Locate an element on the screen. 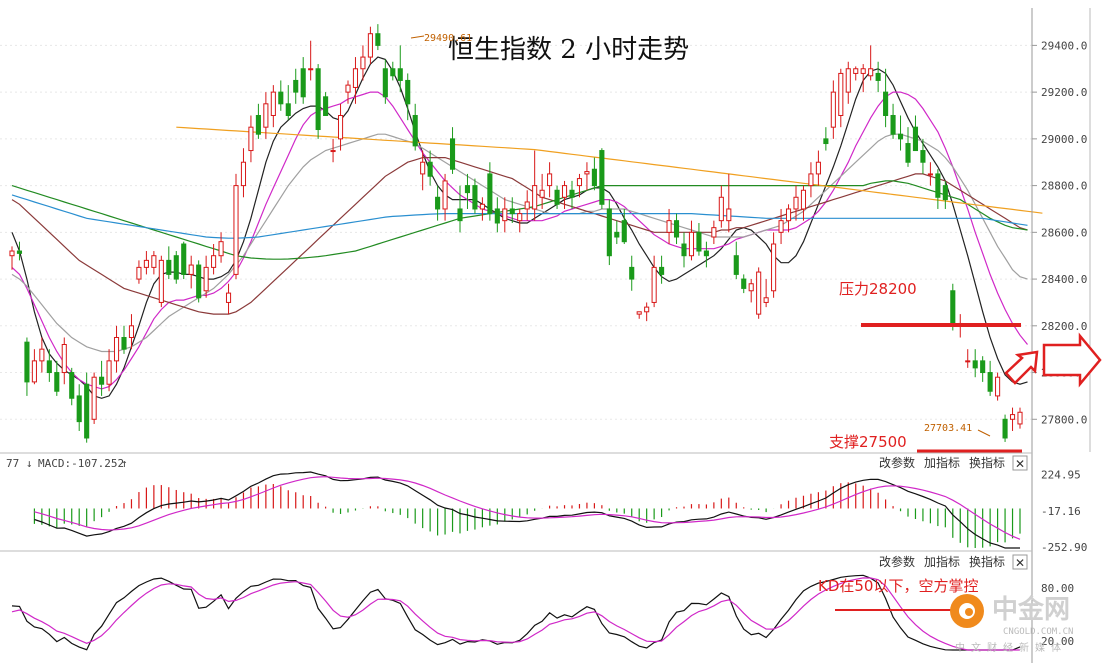  kd-tick-label: 80.00 is located at coordinates (1057, 588).